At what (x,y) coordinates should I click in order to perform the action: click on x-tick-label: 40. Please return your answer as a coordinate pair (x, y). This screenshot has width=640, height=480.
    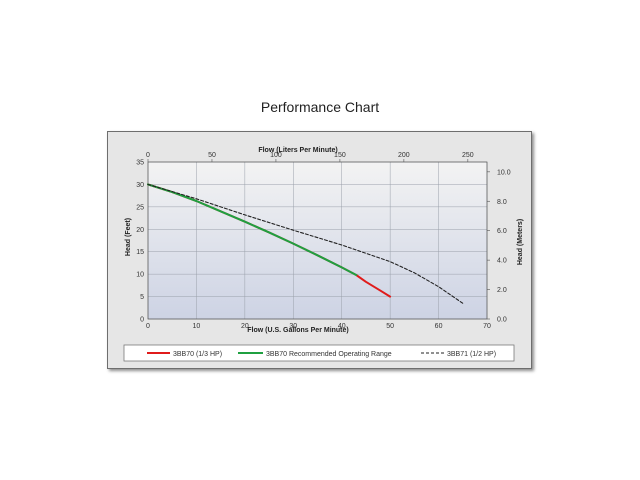
    Looking at the image, I should click on (342, 326).